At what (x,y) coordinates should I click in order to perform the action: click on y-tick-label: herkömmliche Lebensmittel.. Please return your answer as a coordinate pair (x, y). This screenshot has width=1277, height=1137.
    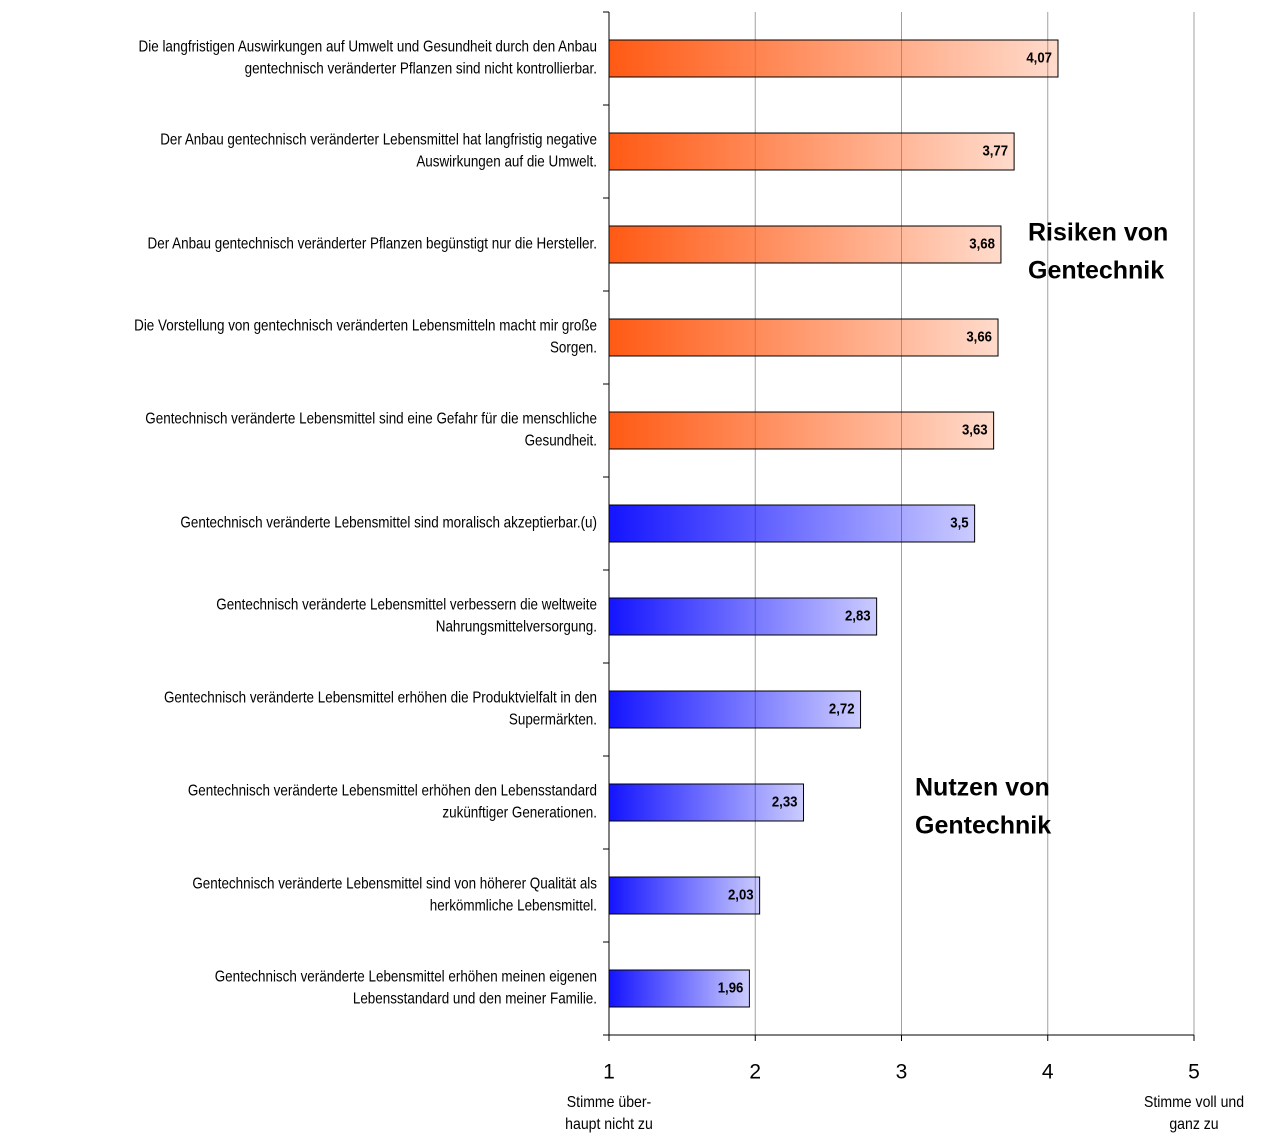
    Looking at the image, I should click on (513, 906).